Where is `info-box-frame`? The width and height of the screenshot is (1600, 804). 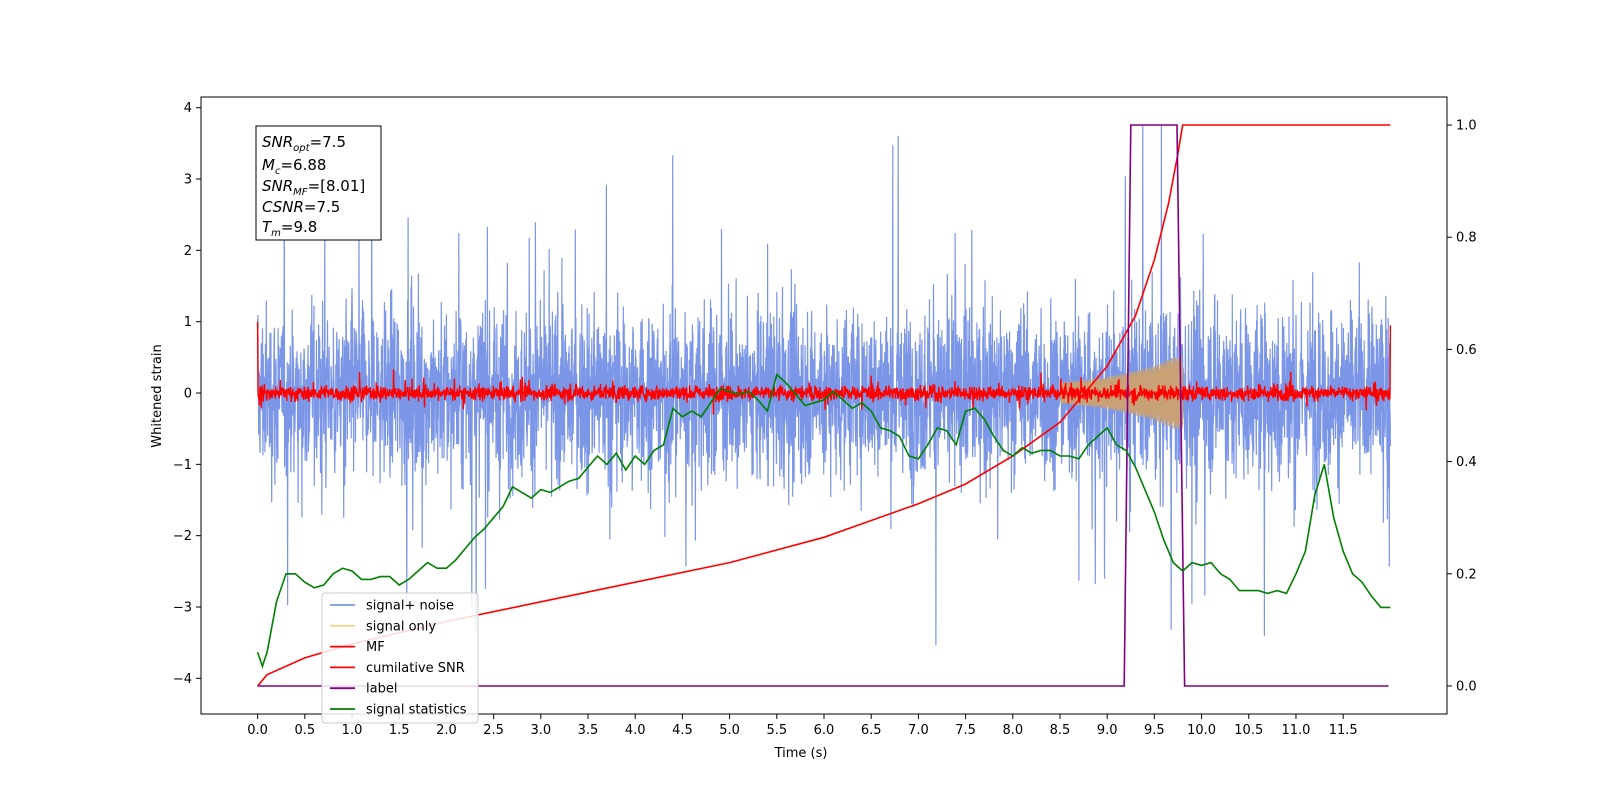 info-box-frame is located at coordinates (318, 183).